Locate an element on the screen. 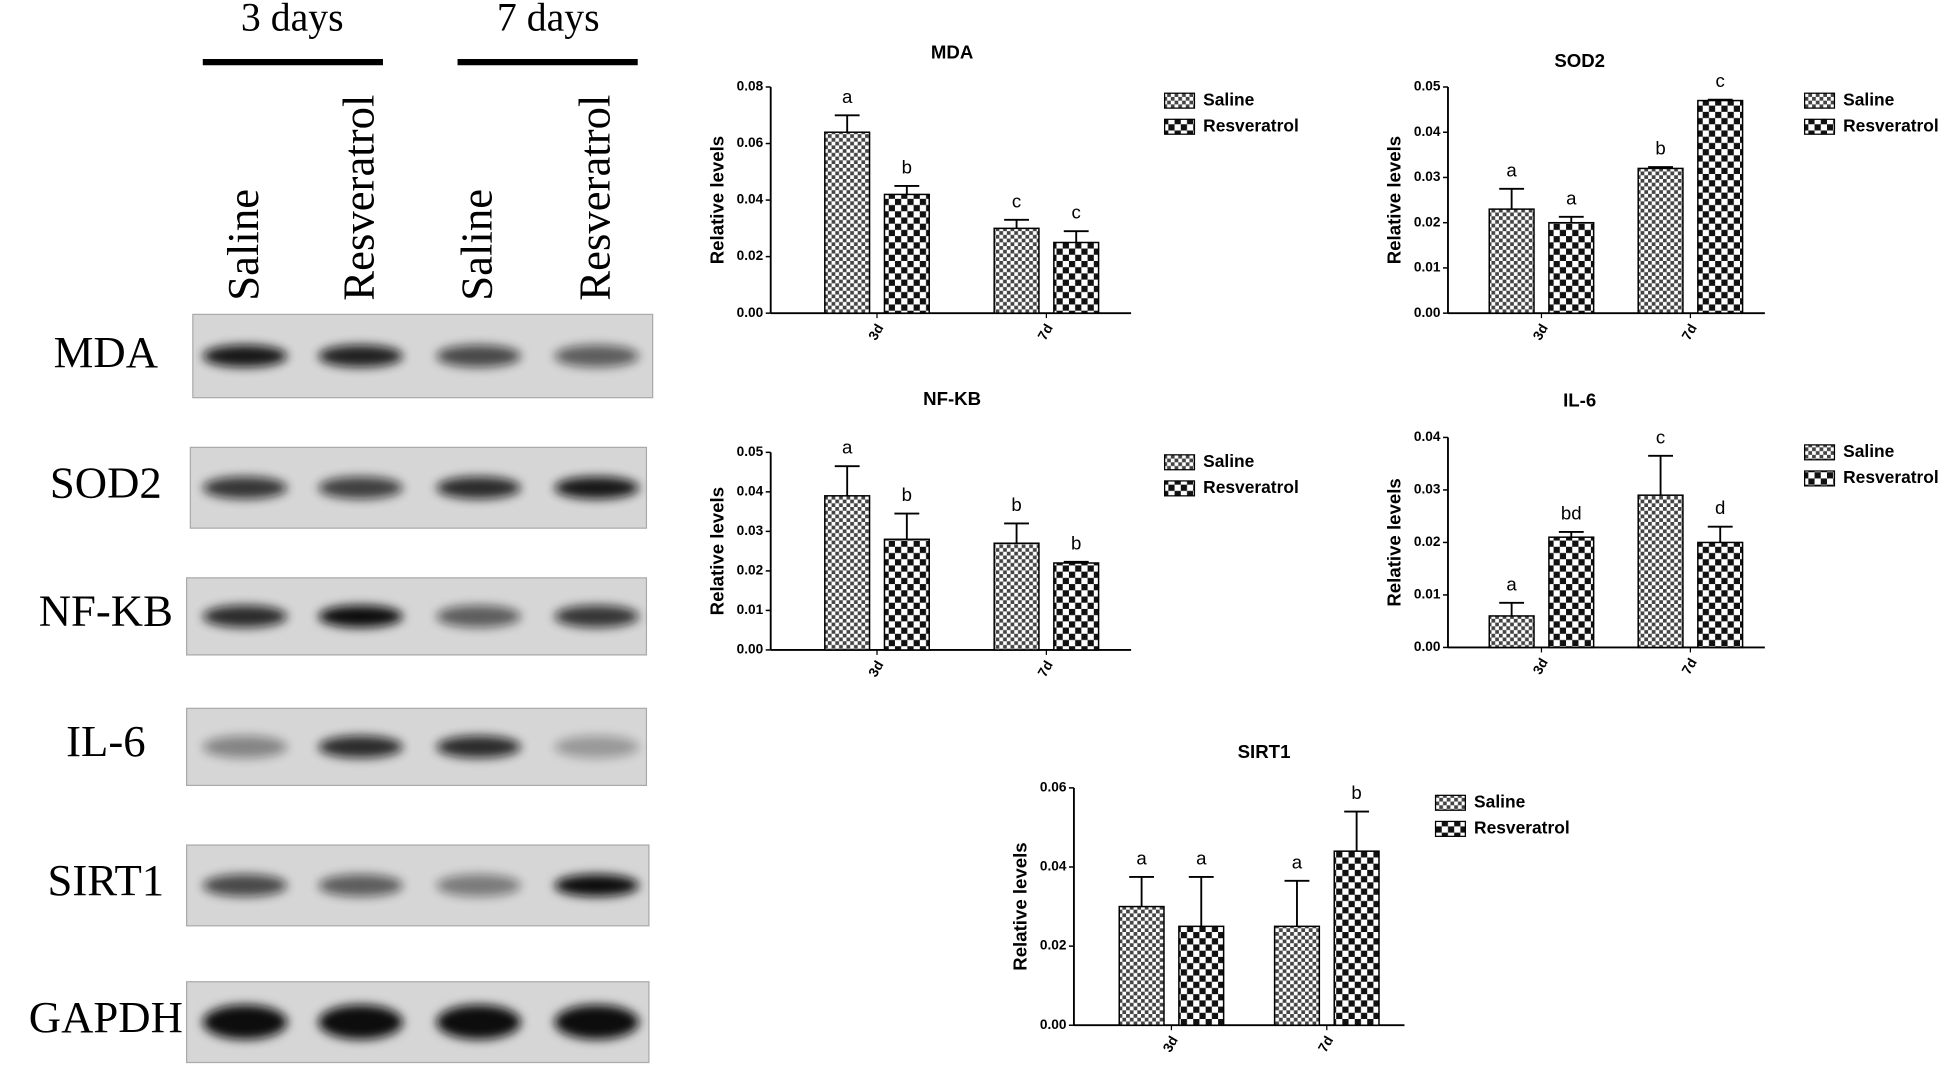 The image size is (1949, 1065). protein-label: SOD2 is located at coordinates (106, 482).